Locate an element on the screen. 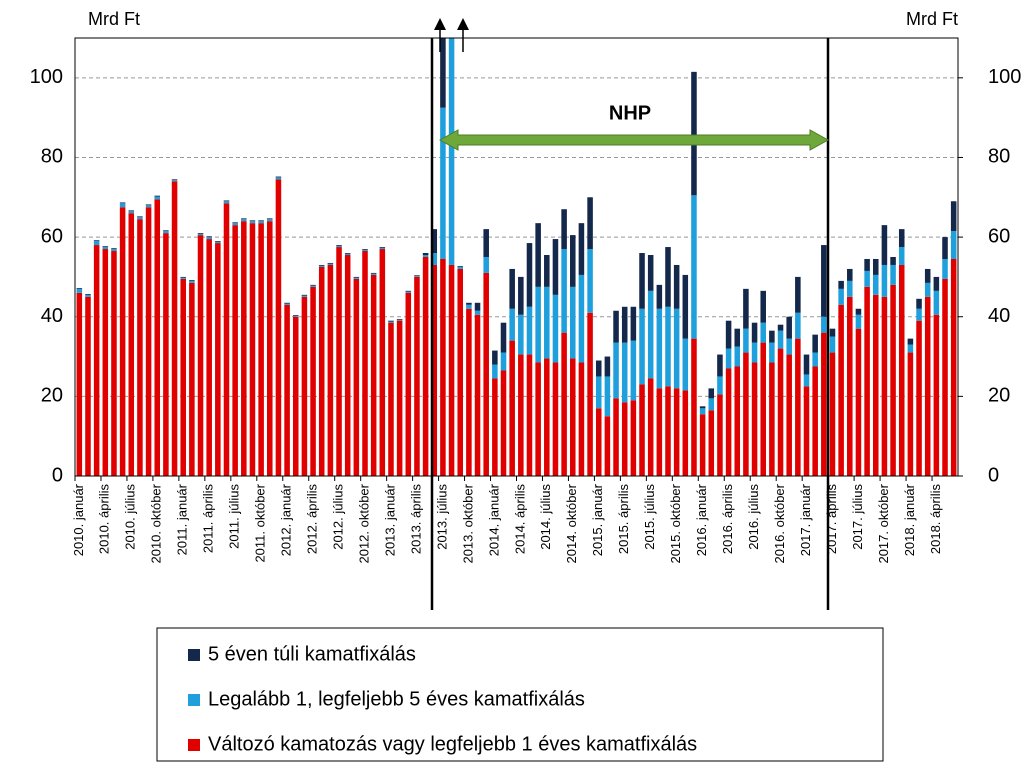 This screenshot has height=767, width=1032. x-tick-label: 2010. október is located at coordinates (156, 523).